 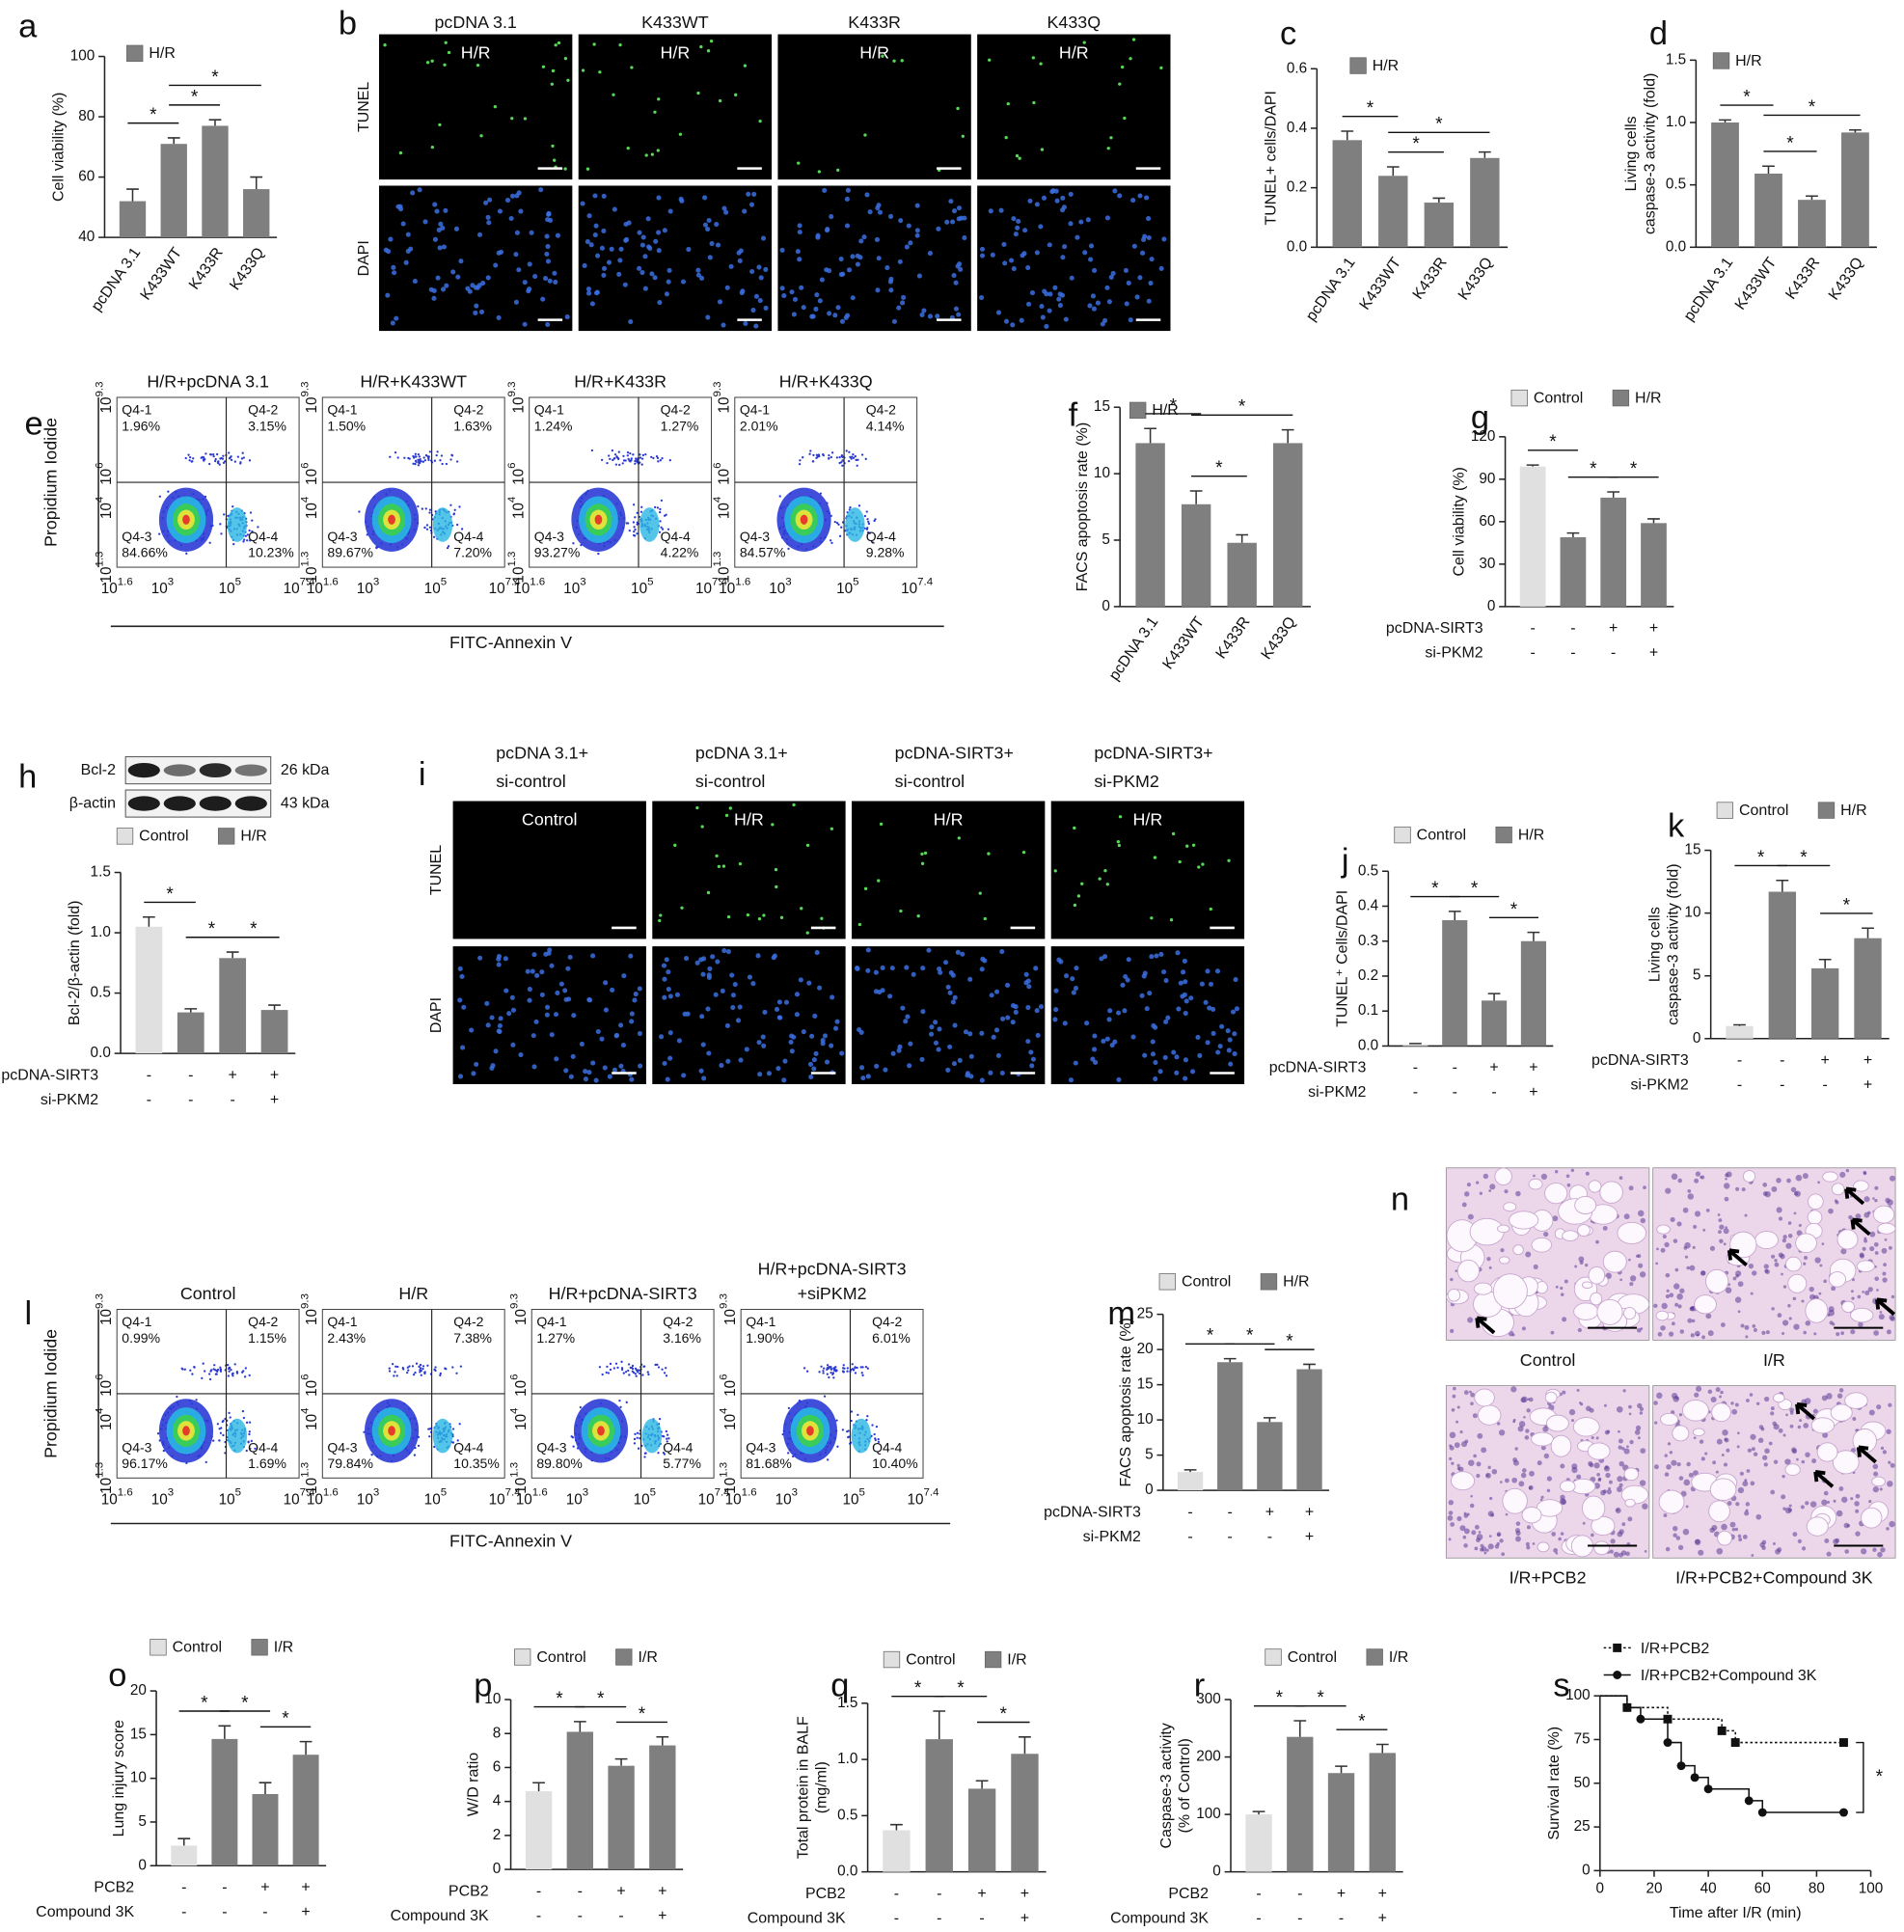 I want to click on micrograph, so click(x=675, y=258).